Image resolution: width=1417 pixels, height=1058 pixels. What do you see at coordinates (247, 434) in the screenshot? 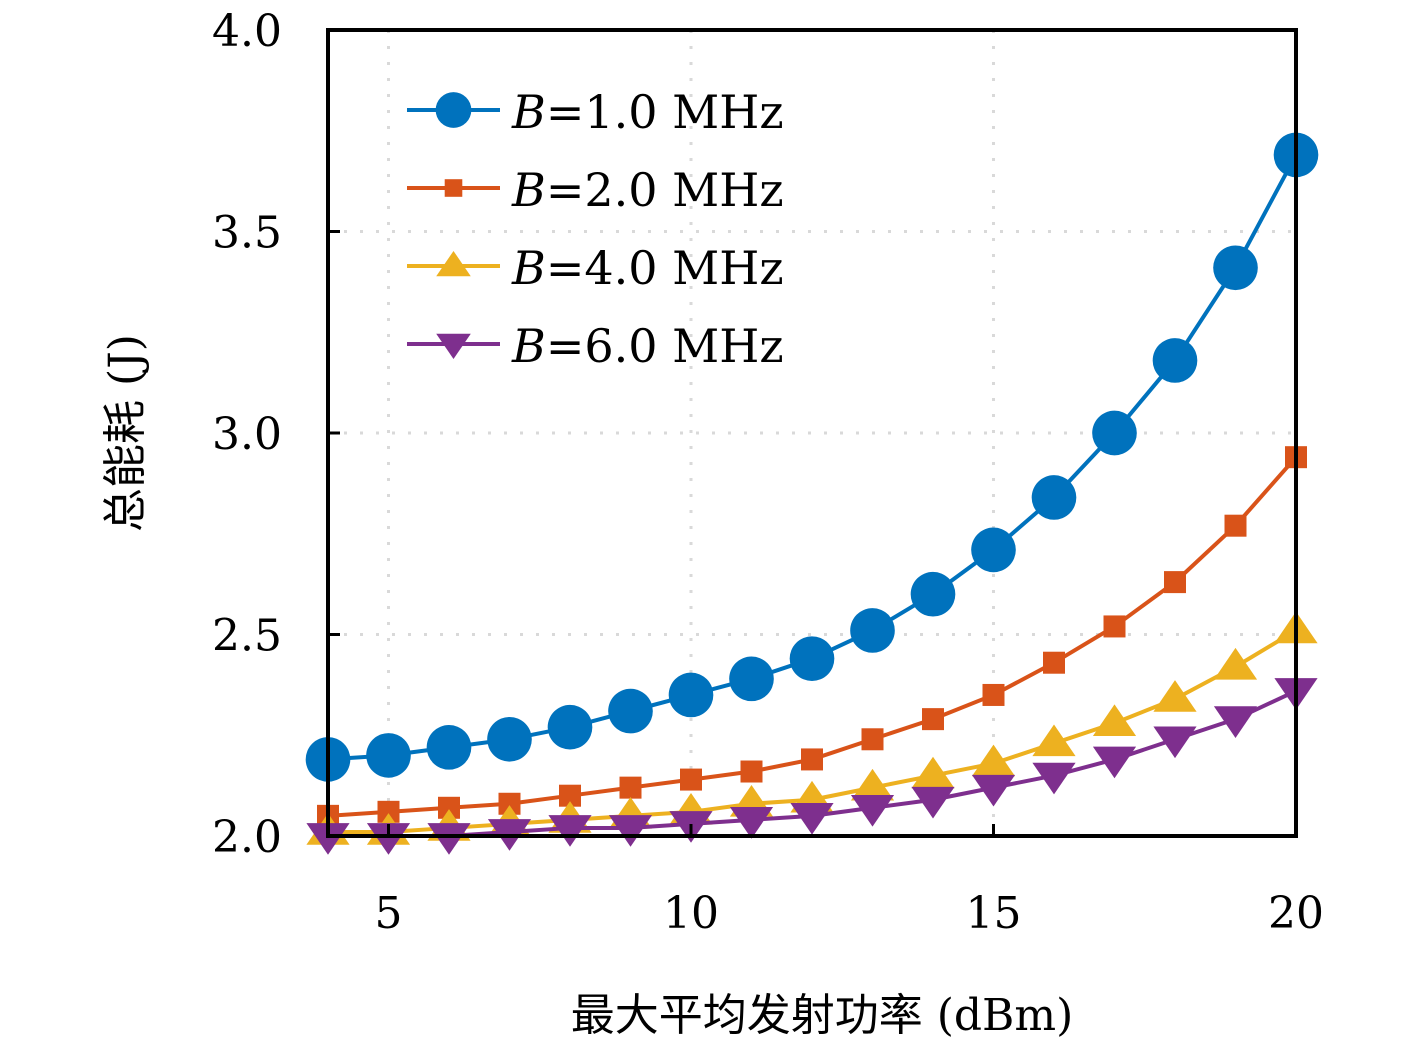
I see `y-tick-label: 3.0` at bounding box center [247, 434].